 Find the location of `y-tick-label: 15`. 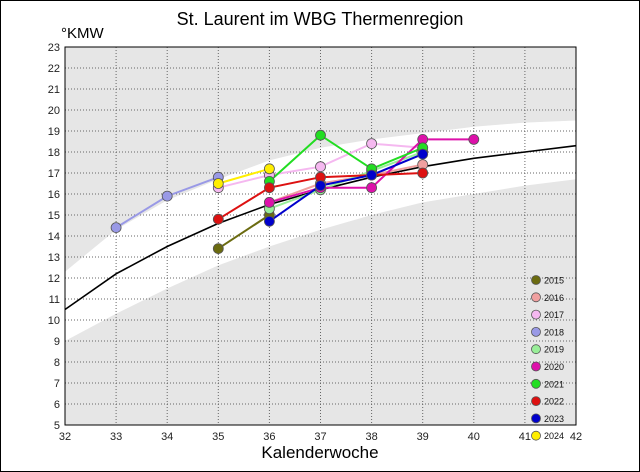

y-tick-label: 15 is located at coordinates (54, 216).